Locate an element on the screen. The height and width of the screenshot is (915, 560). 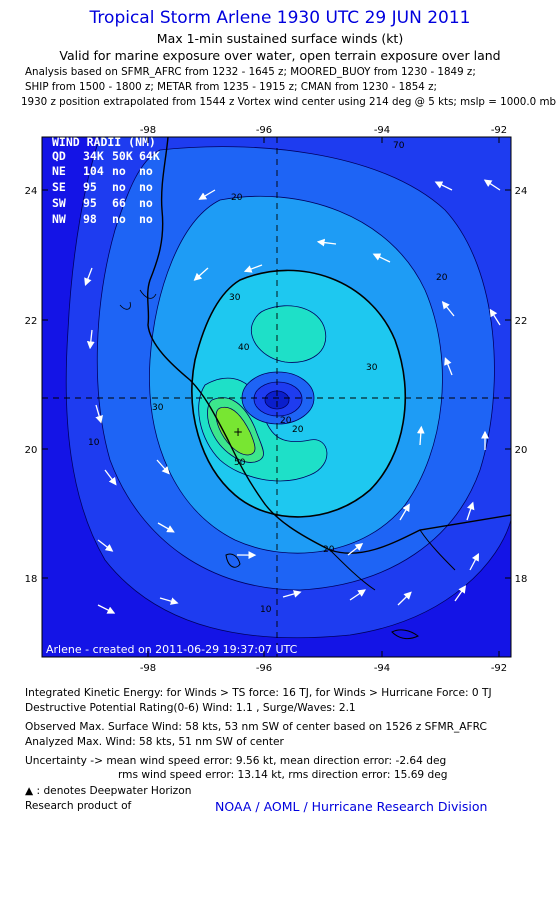
wind-radii-cell: SW is located at coordinates (59, 203).